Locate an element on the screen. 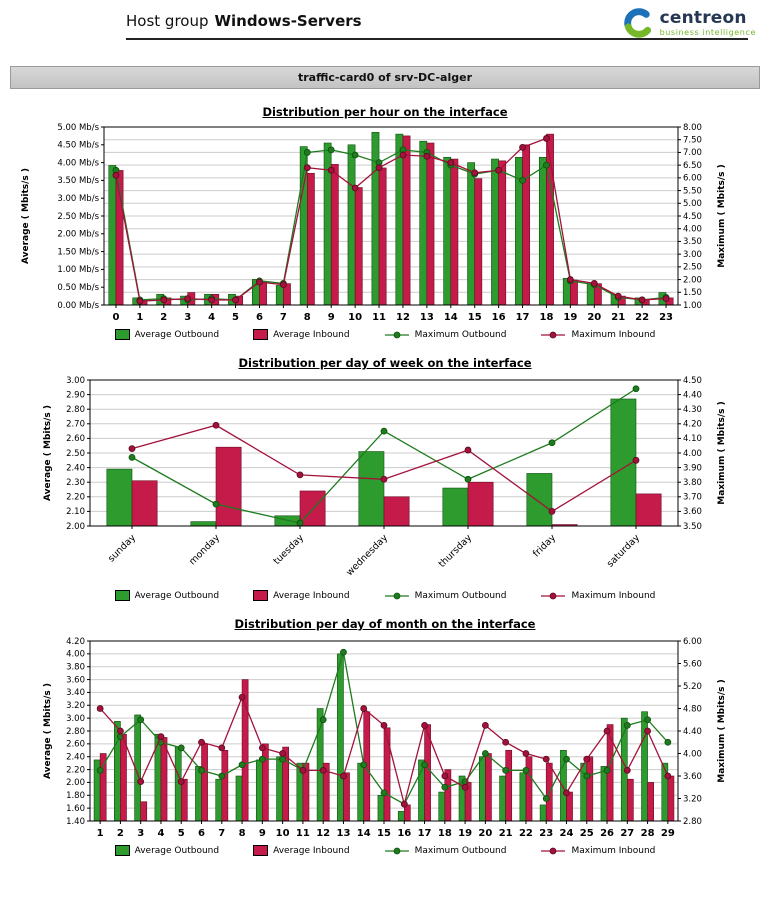 The image size is (770, 919). svg-text: 7.00 is located at coordinates (692, 153).